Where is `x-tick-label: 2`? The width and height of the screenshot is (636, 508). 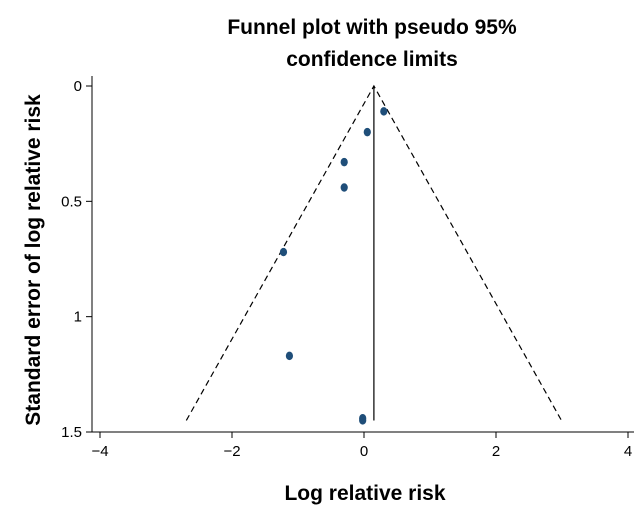 x-tick-label: 2 is located at coordinates (496, 451).